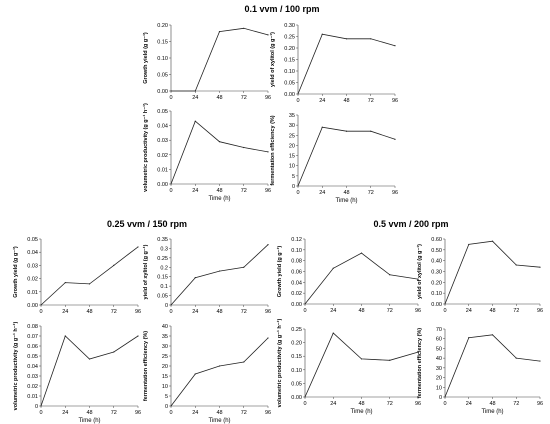 Image resolution: width=550 pixels, height=424 pixels. I want to click on y-tick-label: 35, so click(165, 337).